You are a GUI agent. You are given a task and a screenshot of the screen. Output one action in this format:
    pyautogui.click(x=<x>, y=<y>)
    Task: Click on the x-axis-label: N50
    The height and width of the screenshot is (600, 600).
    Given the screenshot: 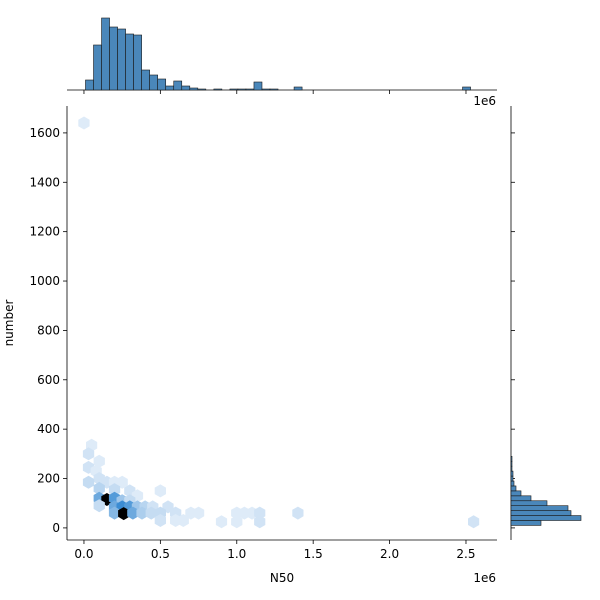 What is the action you would take?
    pyautogui.click(x=282, y=578)
    